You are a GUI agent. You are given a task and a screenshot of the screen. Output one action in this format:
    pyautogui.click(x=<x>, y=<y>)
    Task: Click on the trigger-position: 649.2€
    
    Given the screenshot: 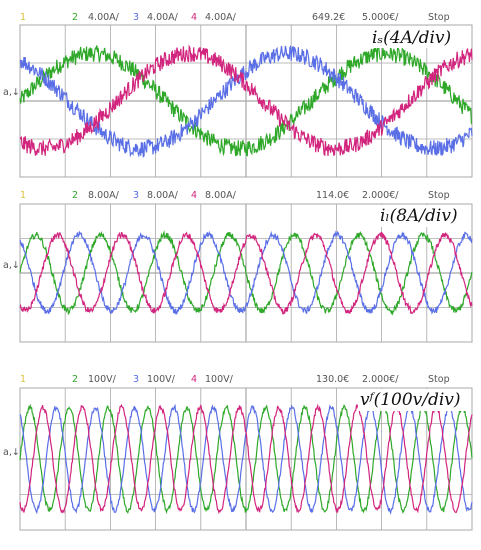 What is the action you would take?
    pyautogui.click(x=328, y=17)
    